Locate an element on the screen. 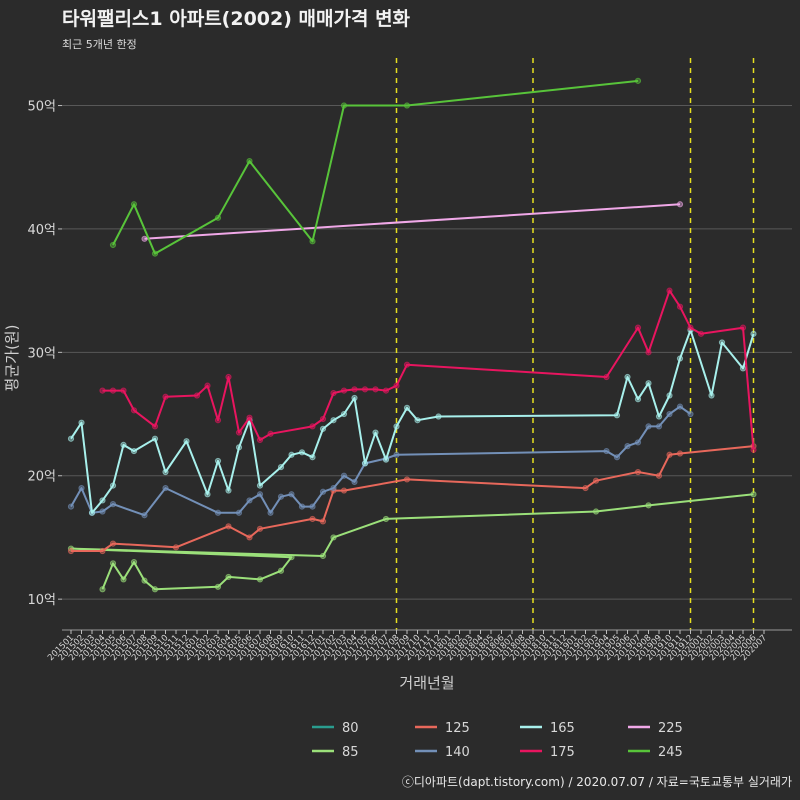 This screenshot has width=800, height=800. legend-item: 80 is located at coordinates (335, 728).